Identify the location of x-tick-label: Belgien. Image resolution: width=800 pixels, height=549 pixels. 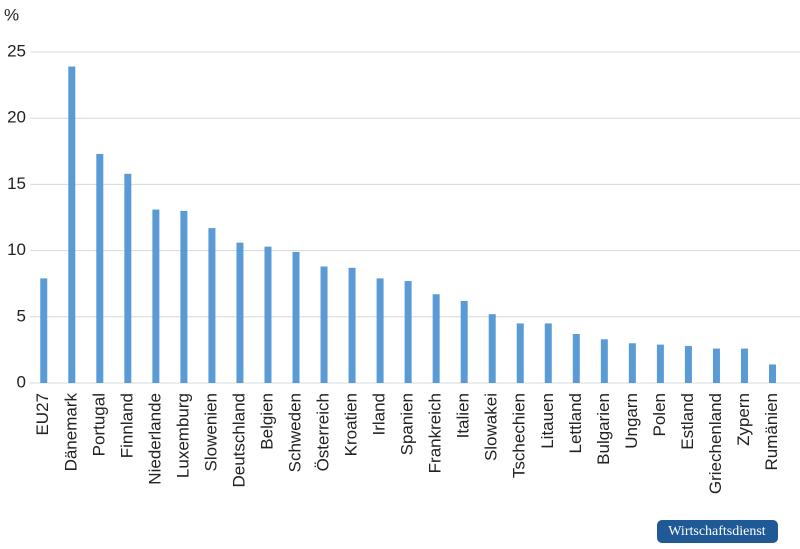
(266, 421).